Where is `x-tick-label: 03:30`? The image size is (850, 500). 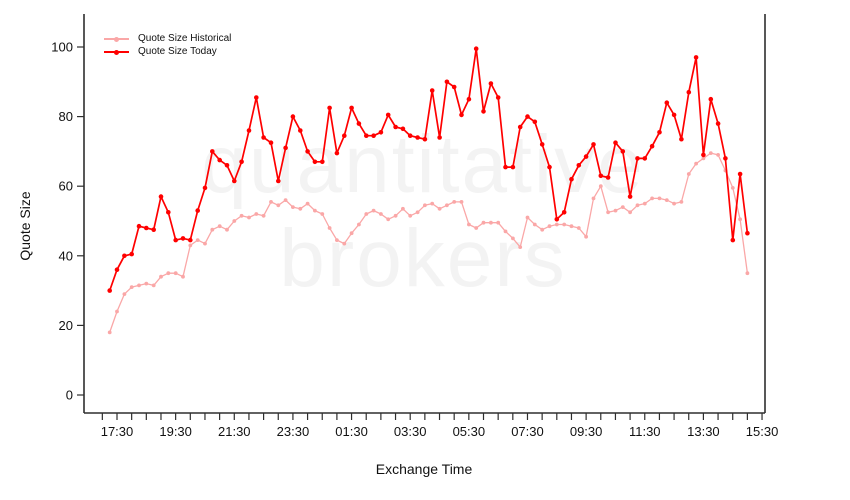
x-tick-label: 03:30 is located at coordinates (410, 431).